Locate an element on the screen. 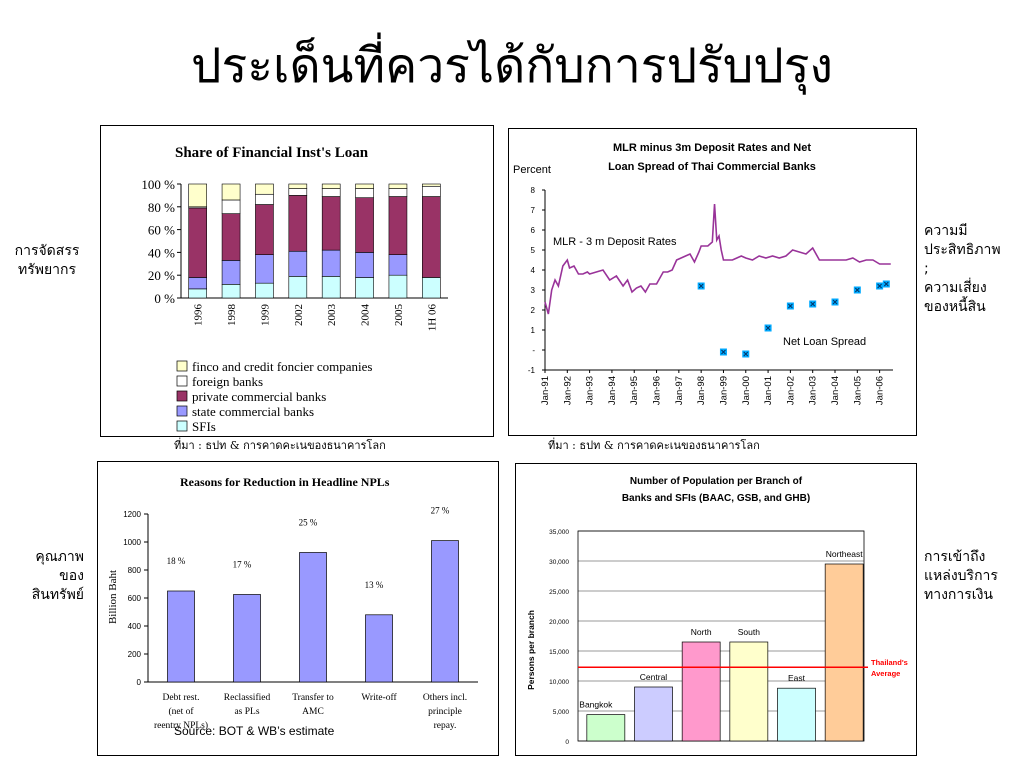 The image size is (1024, 768). label-line: การจัดสรร is located at coordinates (47, 251).